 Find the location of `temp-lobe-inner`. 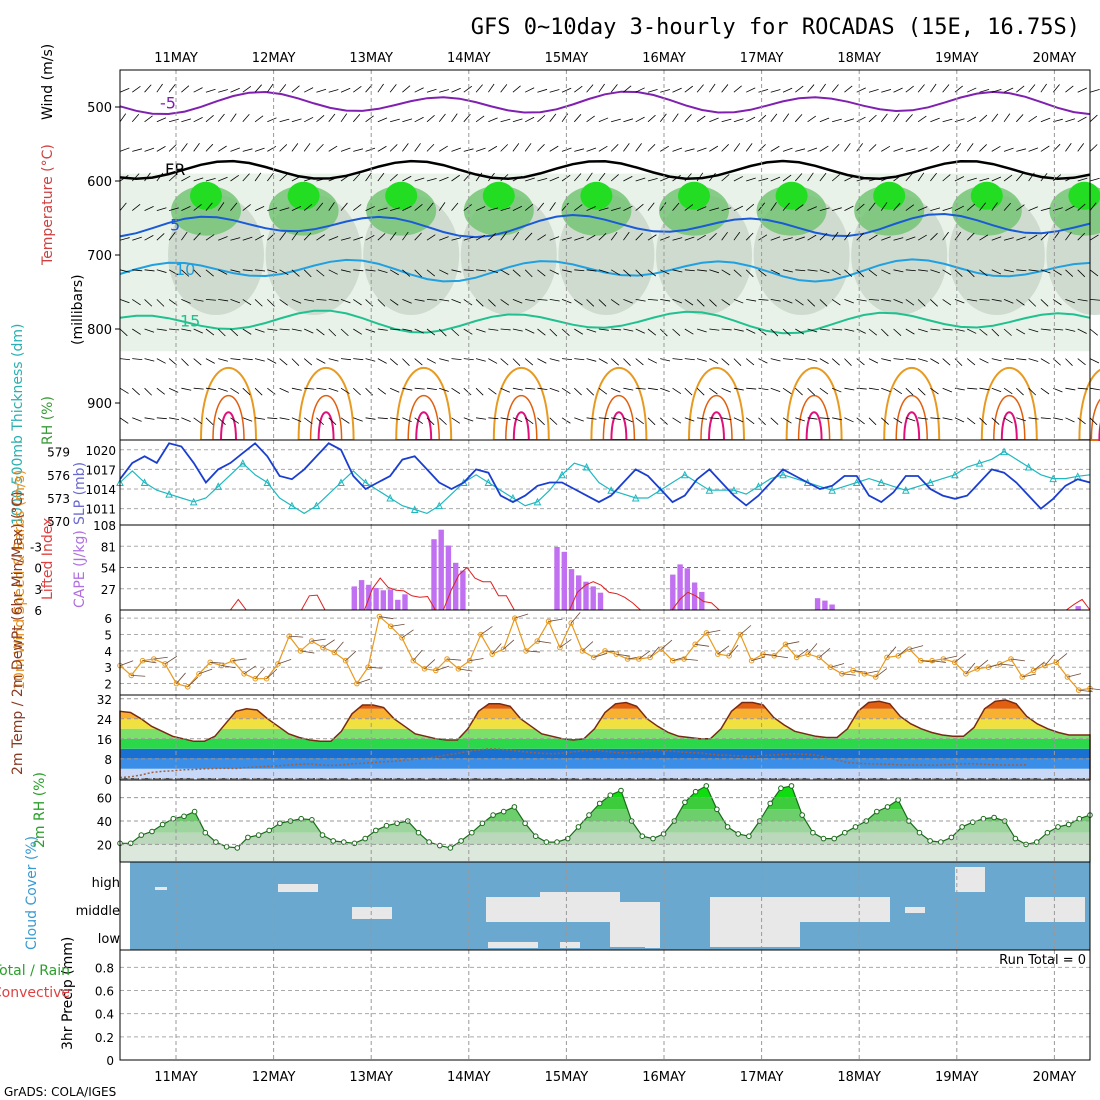

temp-lobe-inner is located at coordinates (228, 418).